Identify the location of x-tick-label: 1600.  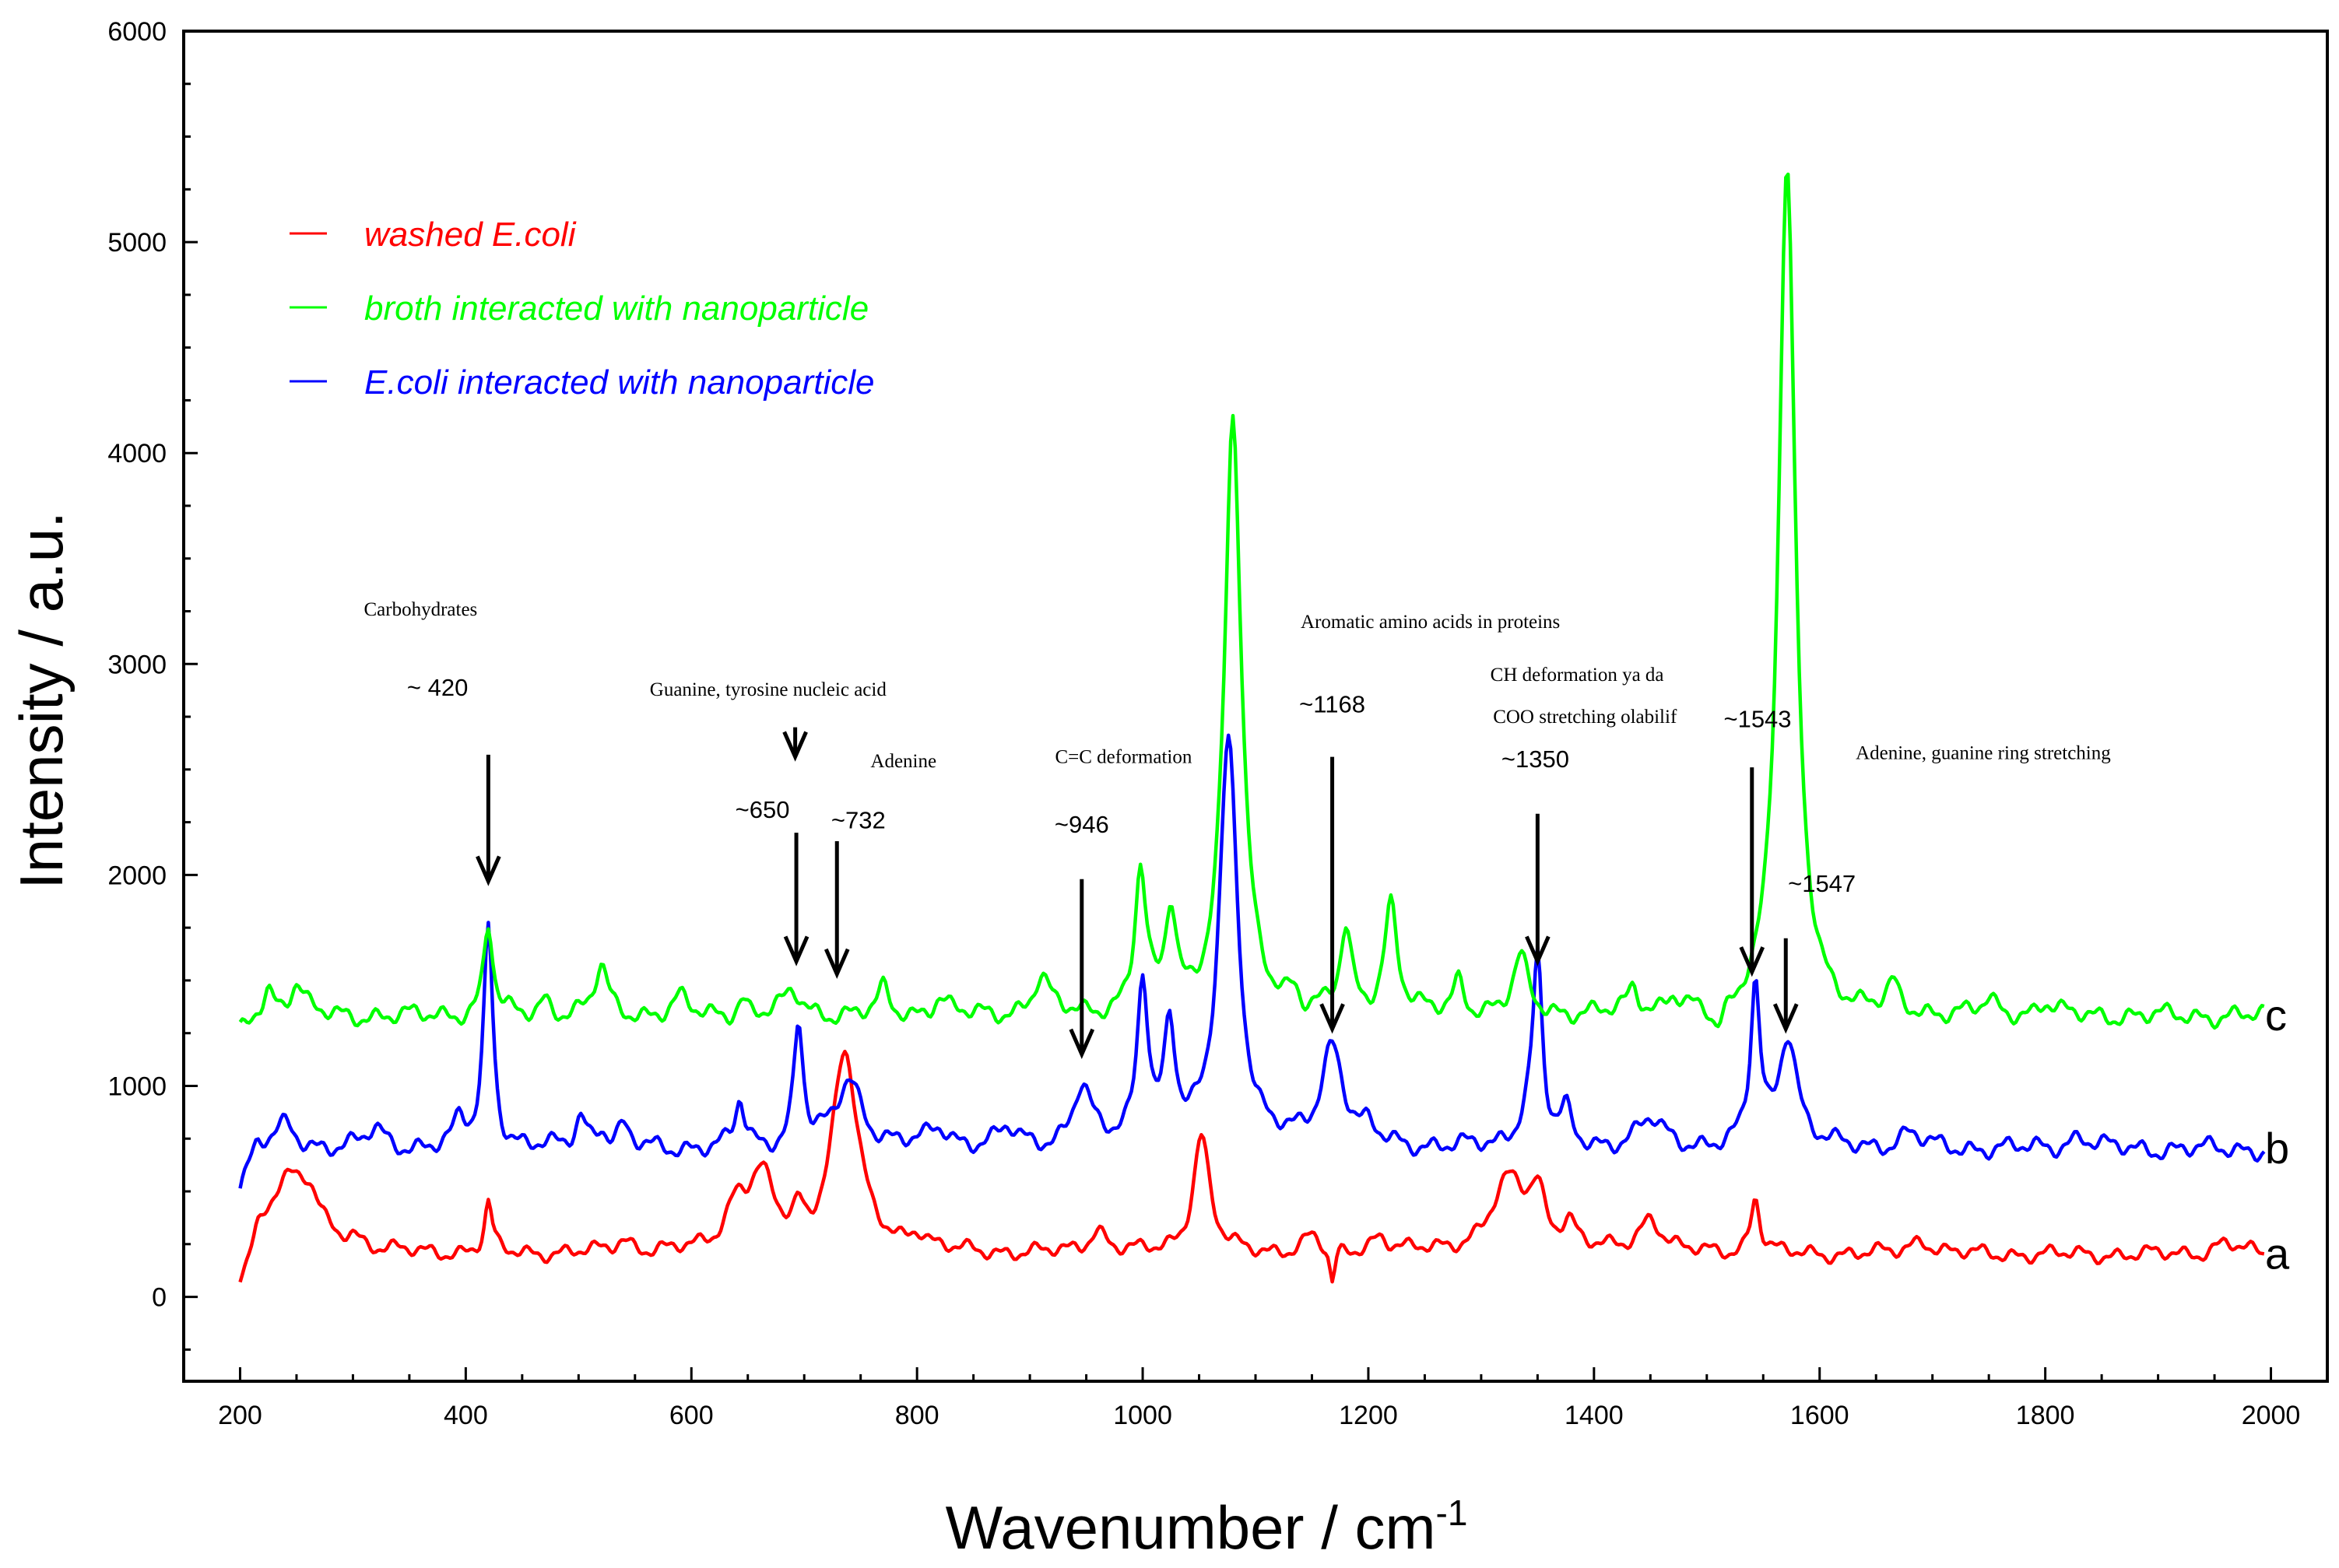
(1819, 1415).